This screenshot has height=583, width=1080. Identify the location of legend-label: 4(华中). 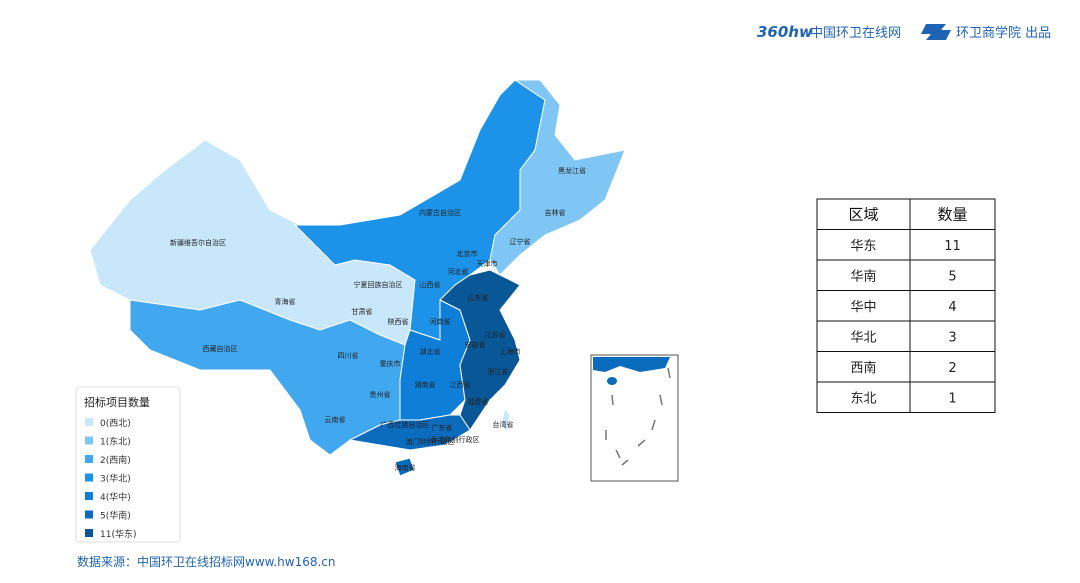
(115, 497).